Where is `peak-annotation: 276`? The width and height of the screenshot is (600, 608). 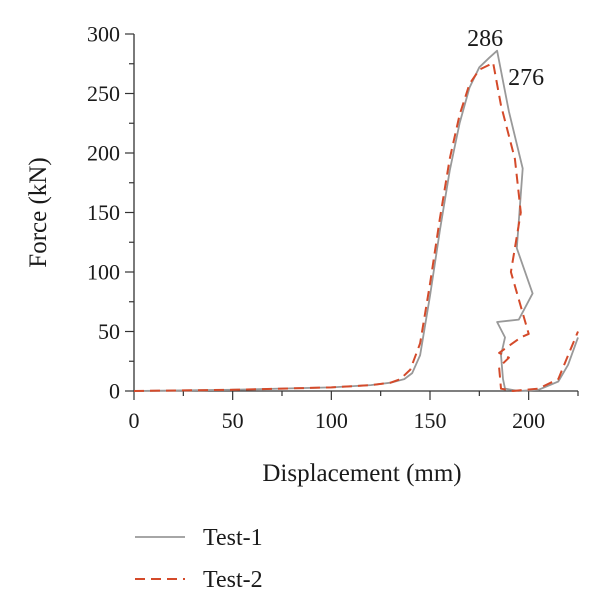
peak-annotation: 276 is located at coordinates (526, 78).